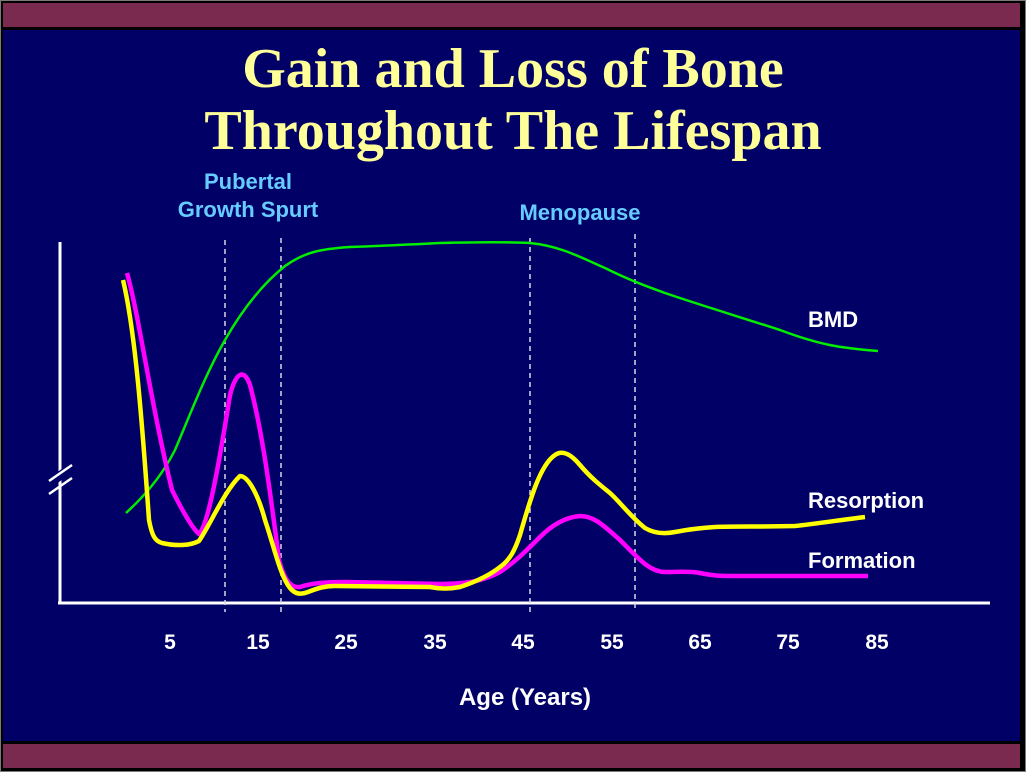 The height and width of the screenshot is (772, 1026). Describe the element at coordinates (513, 69) in the screenshot. I see `title-line-1: Gain and Loss of Bone` at that location.